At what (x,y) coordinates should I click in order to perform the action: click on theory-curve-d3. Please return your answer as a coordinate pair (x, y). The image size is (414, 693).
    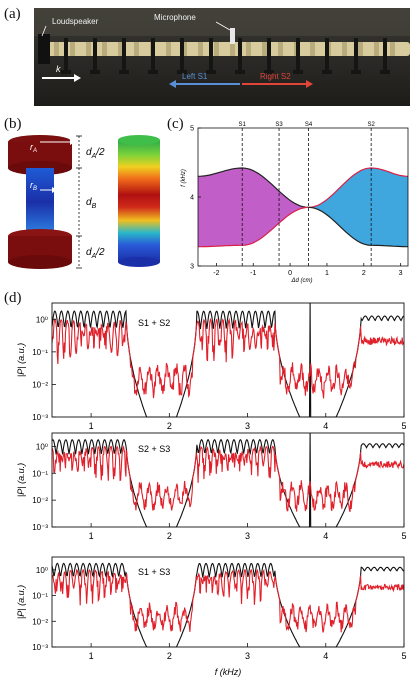
    Looking at the image, I should click on (228, 605).